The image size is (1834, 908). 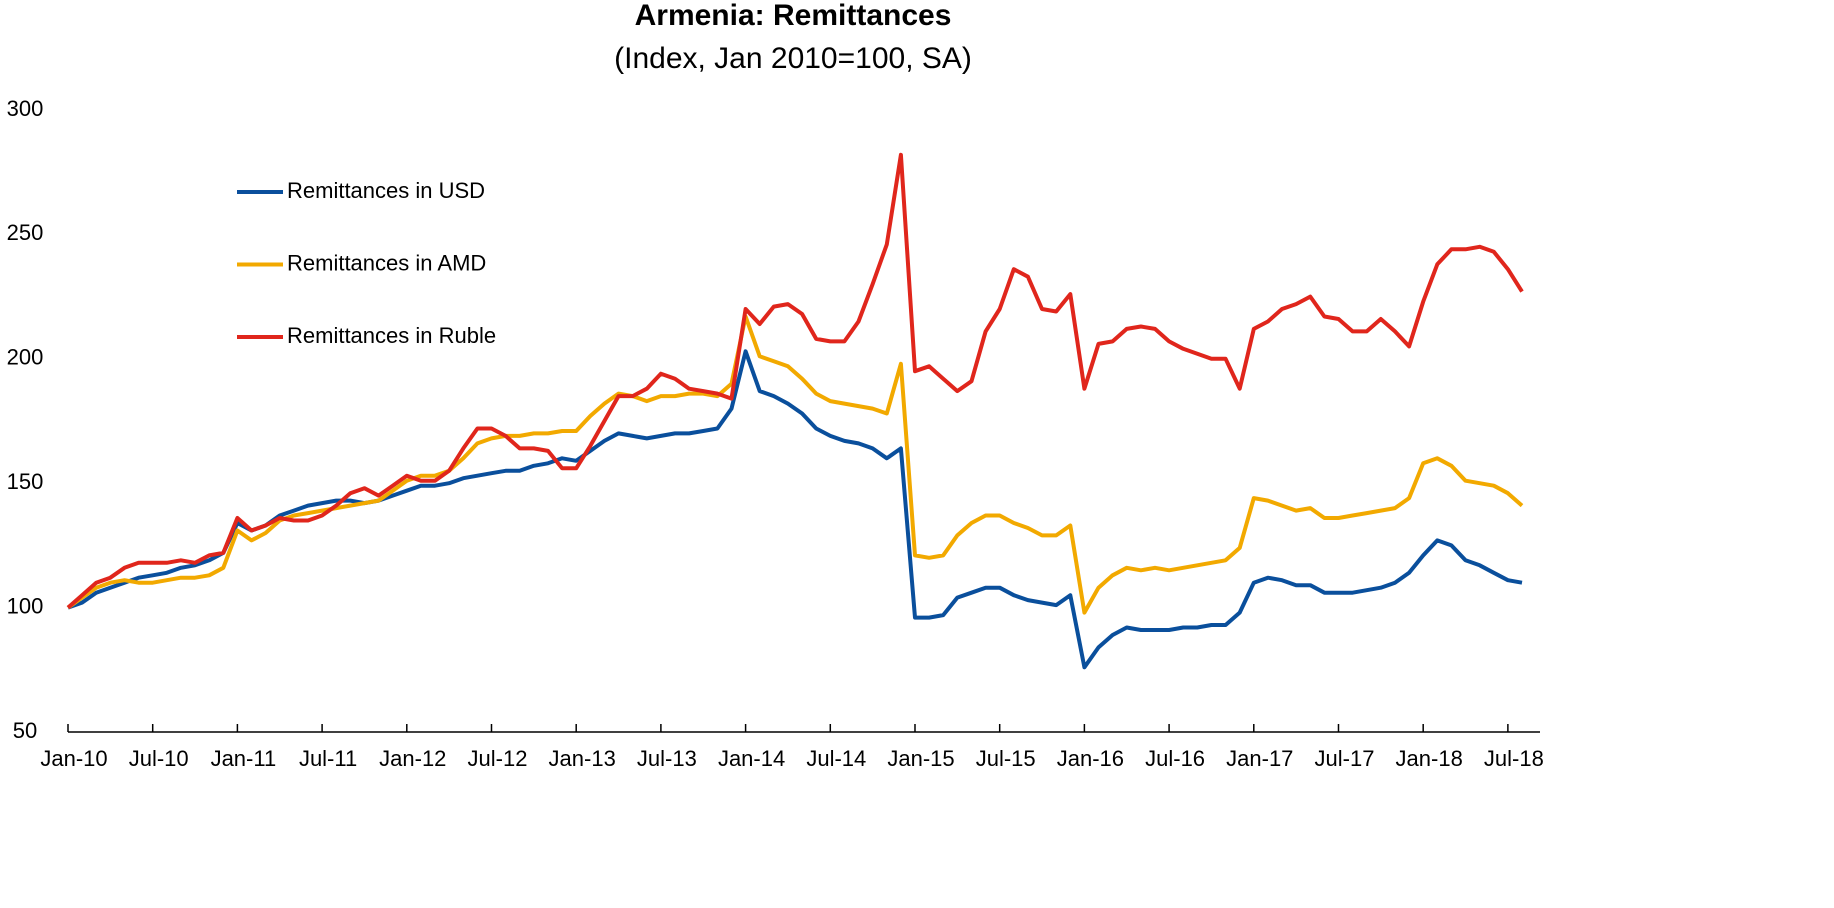 I want to click on x-tick-label: Jul-16, so click(x=1175, y=758).